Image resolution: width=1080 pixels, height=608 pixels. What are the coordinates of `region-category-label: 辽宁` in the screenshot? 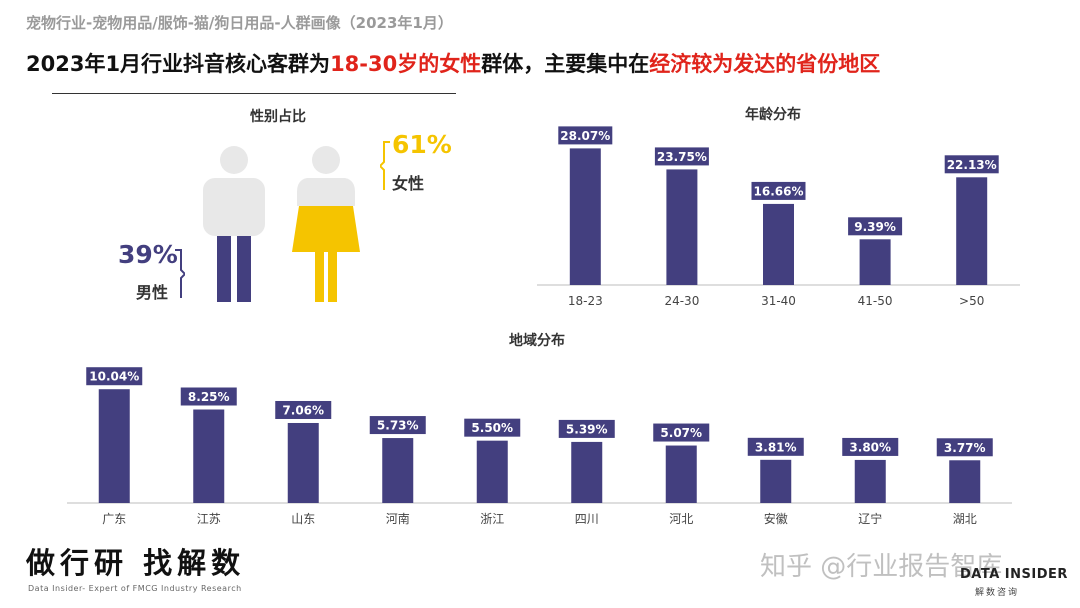 It's located at (870, 518).